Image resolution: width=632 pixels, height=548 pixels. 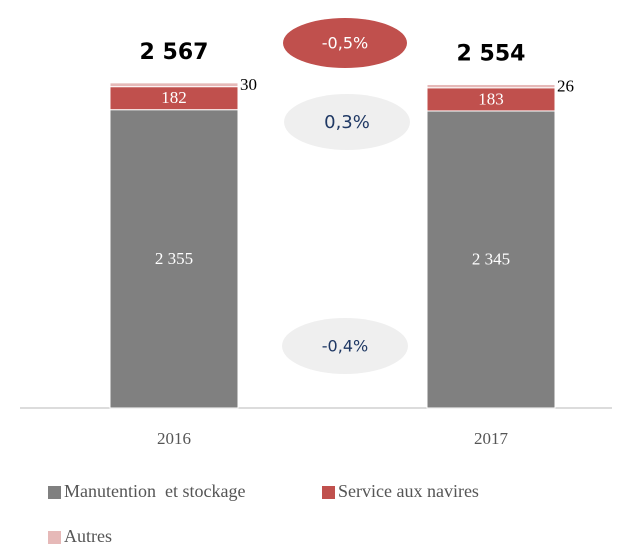 What do you see at coordinates (491, 98) in the screenshot?
I see `data-label: 183` at bounding box center [491, 98].